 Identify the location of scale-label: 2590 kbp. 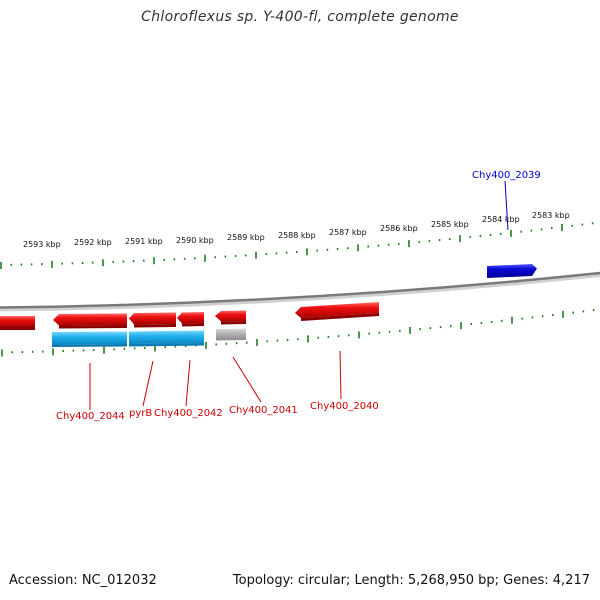
(195, 240).